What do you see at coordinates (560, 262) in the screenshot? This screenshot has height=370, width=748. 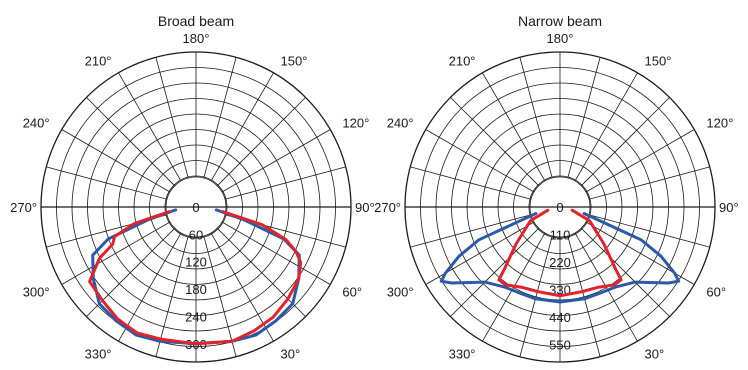 I see `radial-tick-label: 220` at bounding box center [560, 262].